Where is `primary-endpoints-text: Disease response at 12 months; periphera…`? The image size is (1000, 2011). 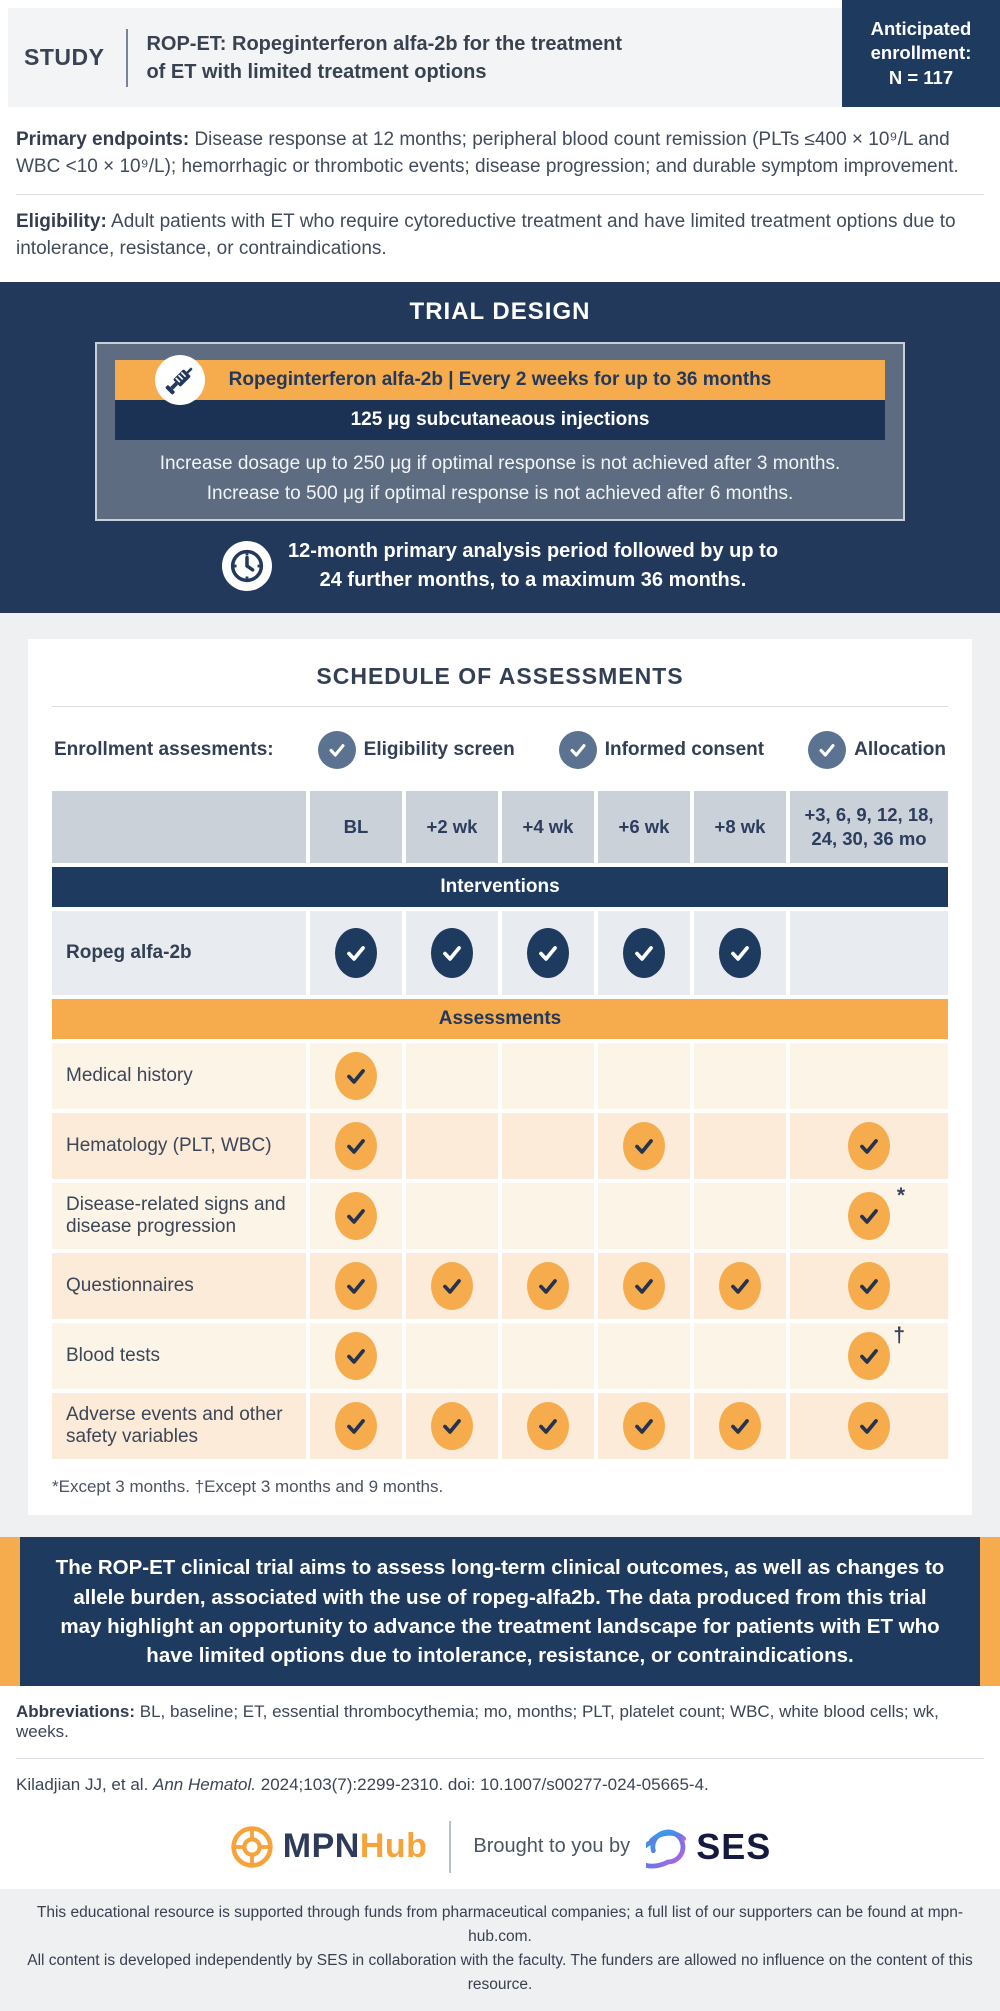 primary-endpoints-text: Disease response at 12 months; periphera… is located at coordinates (487, 153).